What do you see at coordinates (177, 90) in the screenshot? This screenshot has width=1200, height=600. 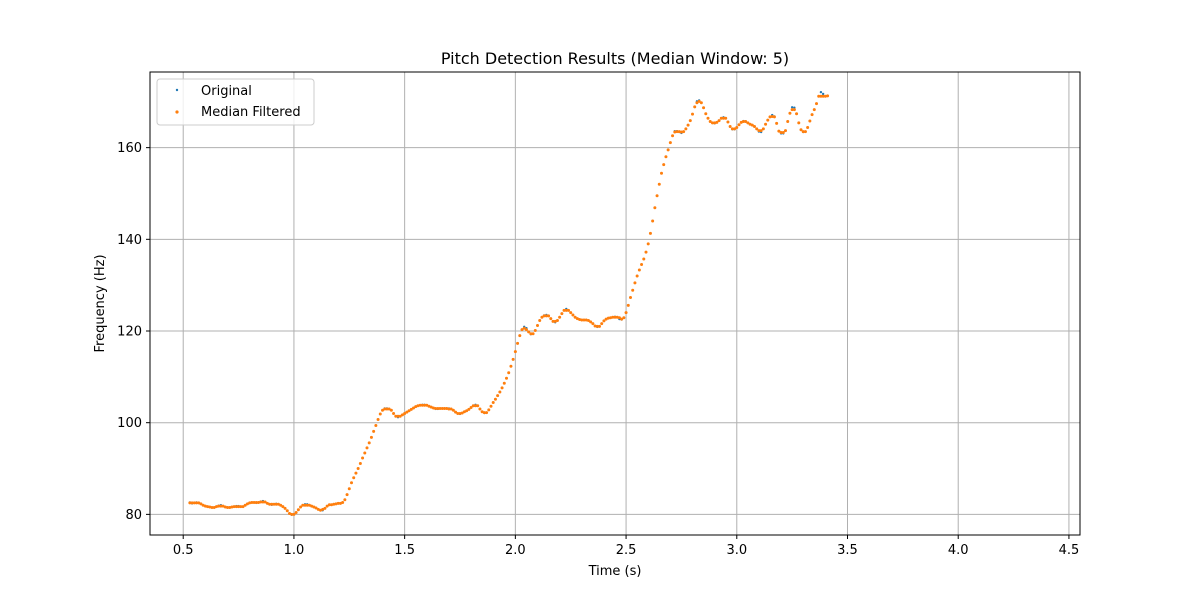 I see `legend-marker-original` at bounding box center [177, 90].